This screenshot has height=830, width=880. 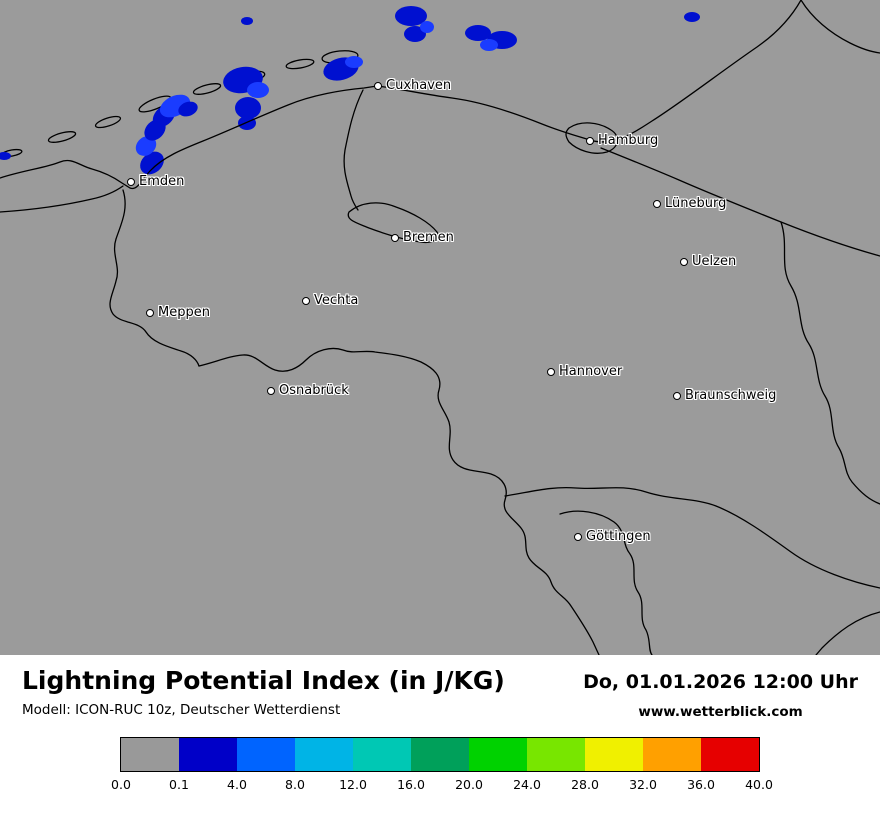 What do you see at coordinates (847, 633) in the screenshot?
I see `border-bottom-right` at bounding box center [847, 633].